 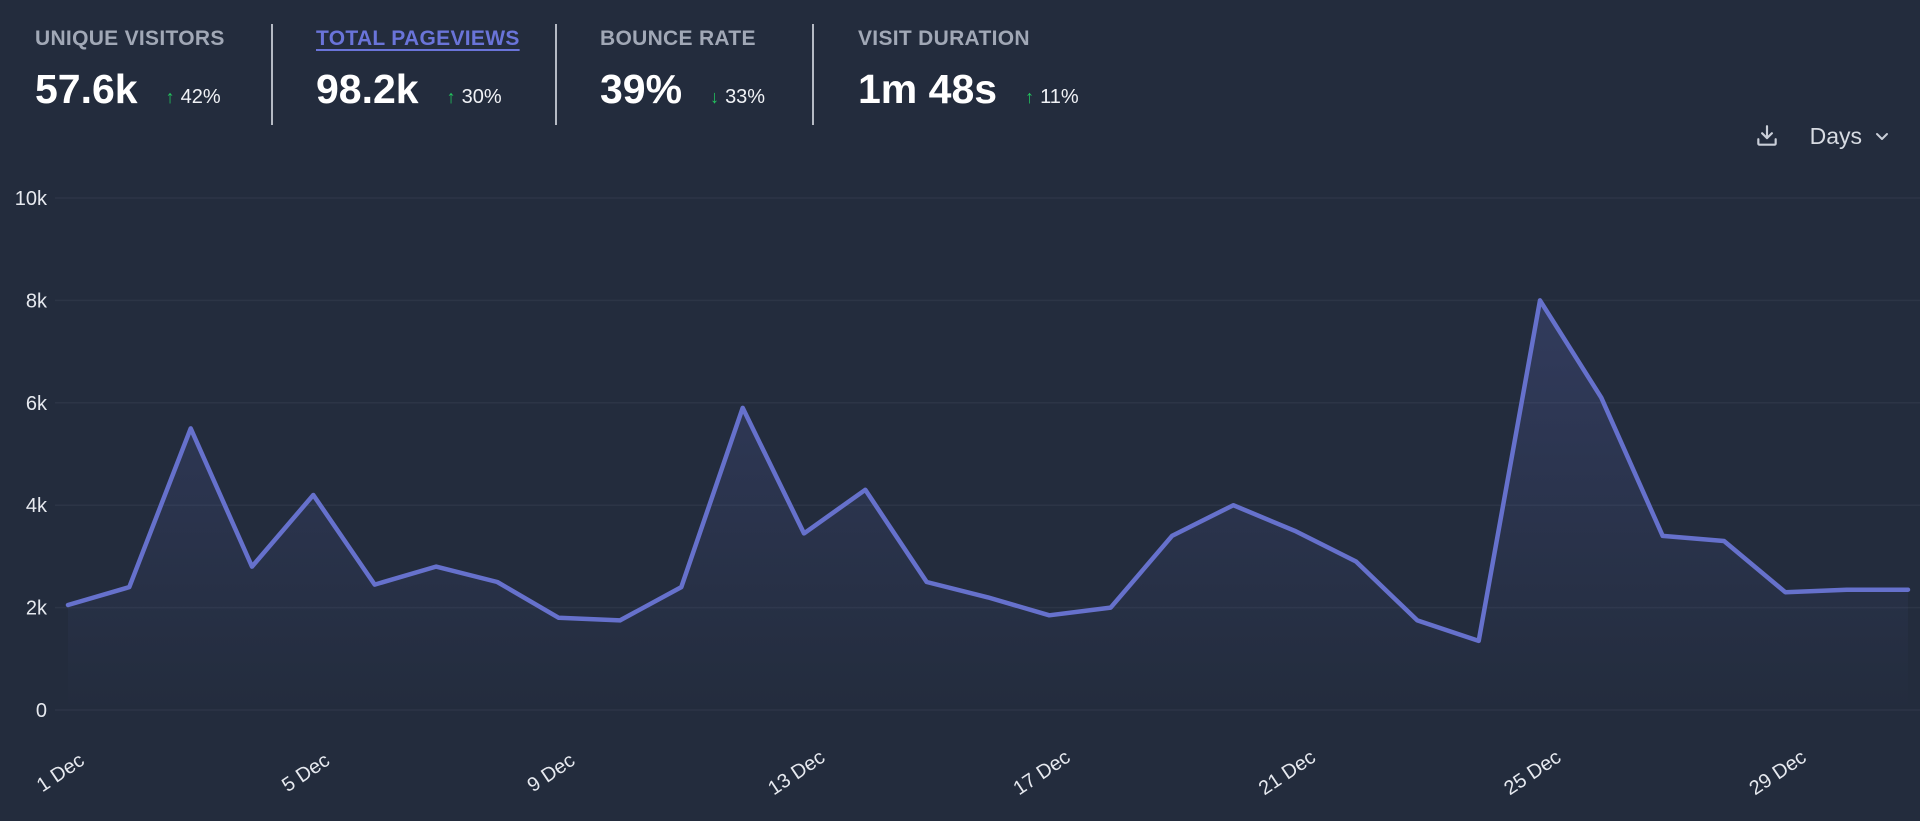 I want to click on stat-bounce-rate: BOUNCE RATE 39% ↓ 33%, so click(x=682, y=76).